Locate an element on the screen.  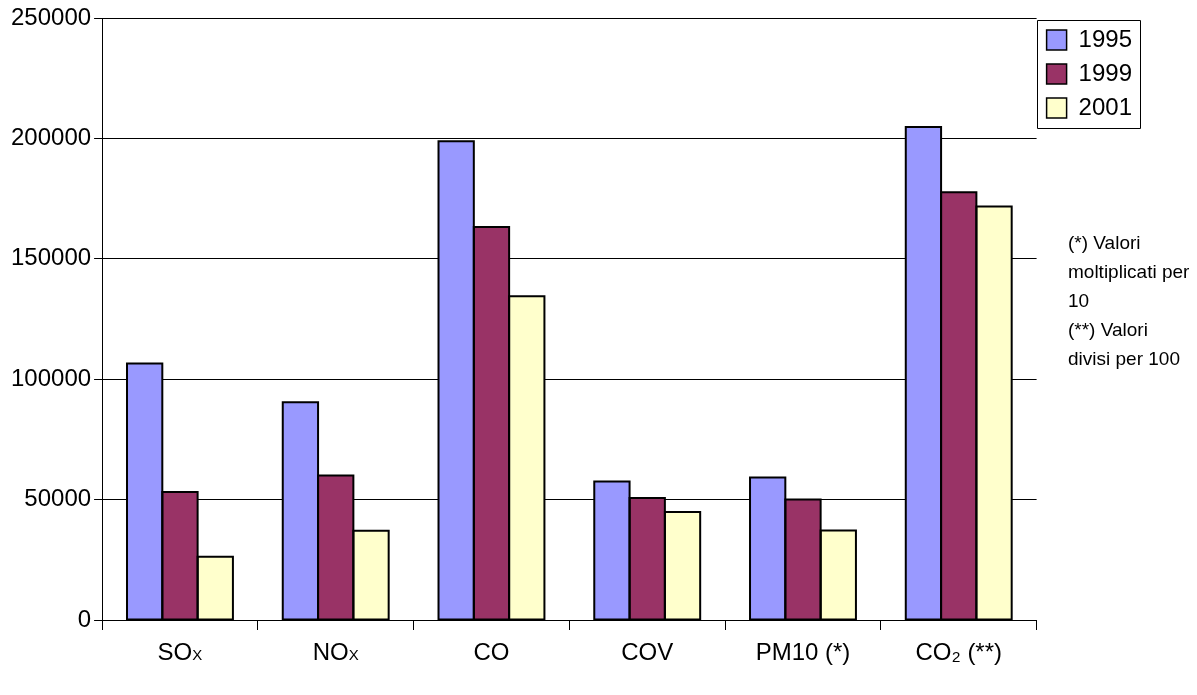
text: (*) Valori moltiplicati per 10 is located at coordinates (1129, 272).